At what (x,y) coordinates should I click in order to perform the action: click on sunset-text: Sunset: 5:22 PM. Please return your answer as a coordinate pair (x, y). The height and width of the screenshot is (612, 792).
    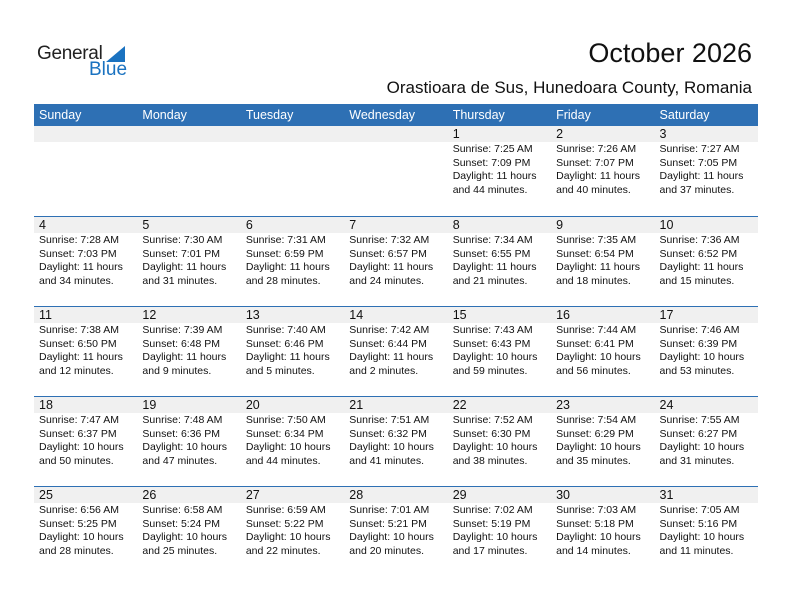
    Looking at the image, I should click on (284, 523).